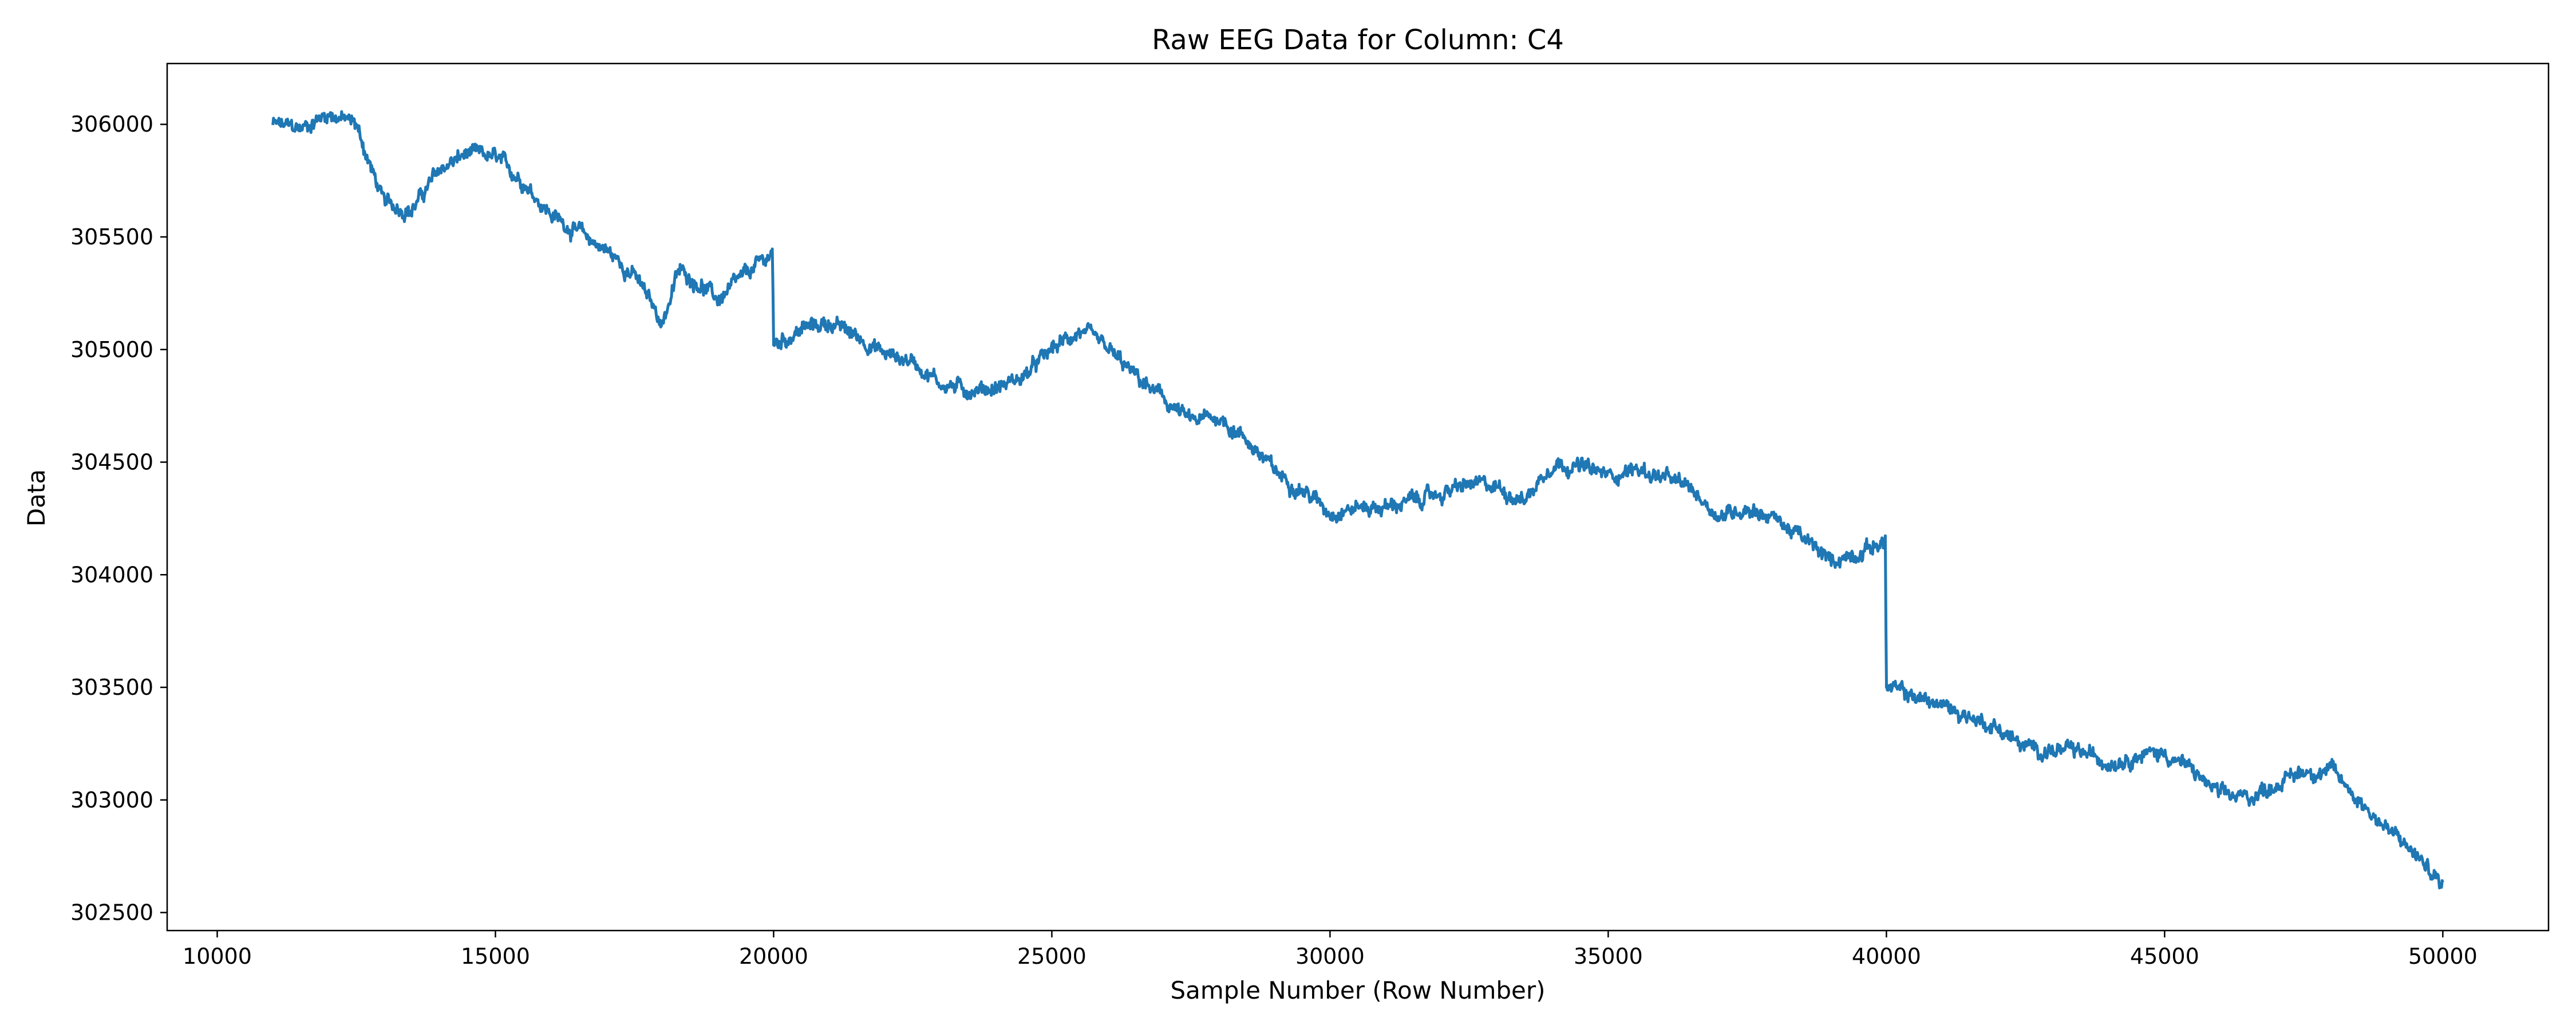 Image resolution: width=2576 pixels, height=1033 pixels. What do you see at coordinates (1358, 40) in the screenshot?
I see `chart-title: Raw EEG Data for Column: C4` at bounding box center [1358, 40].